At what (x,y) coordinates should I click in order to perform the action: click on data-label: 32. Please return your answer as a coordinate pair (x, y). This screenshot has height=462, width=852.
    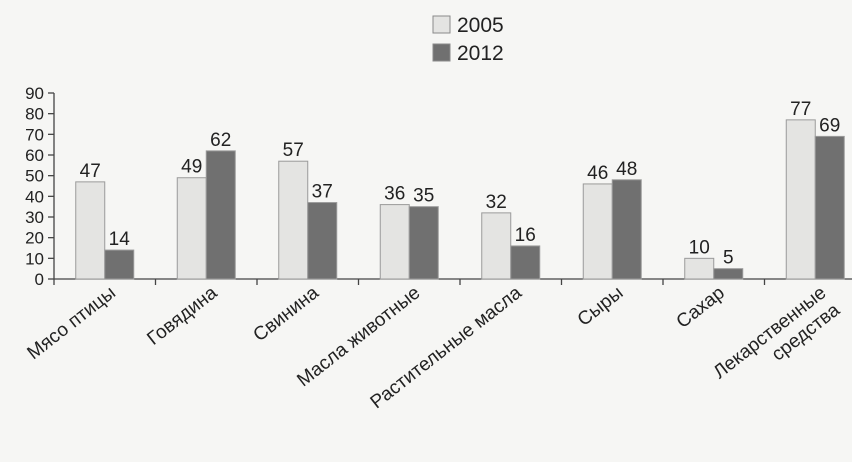
    Looking at the image, I should click on (496, 202).